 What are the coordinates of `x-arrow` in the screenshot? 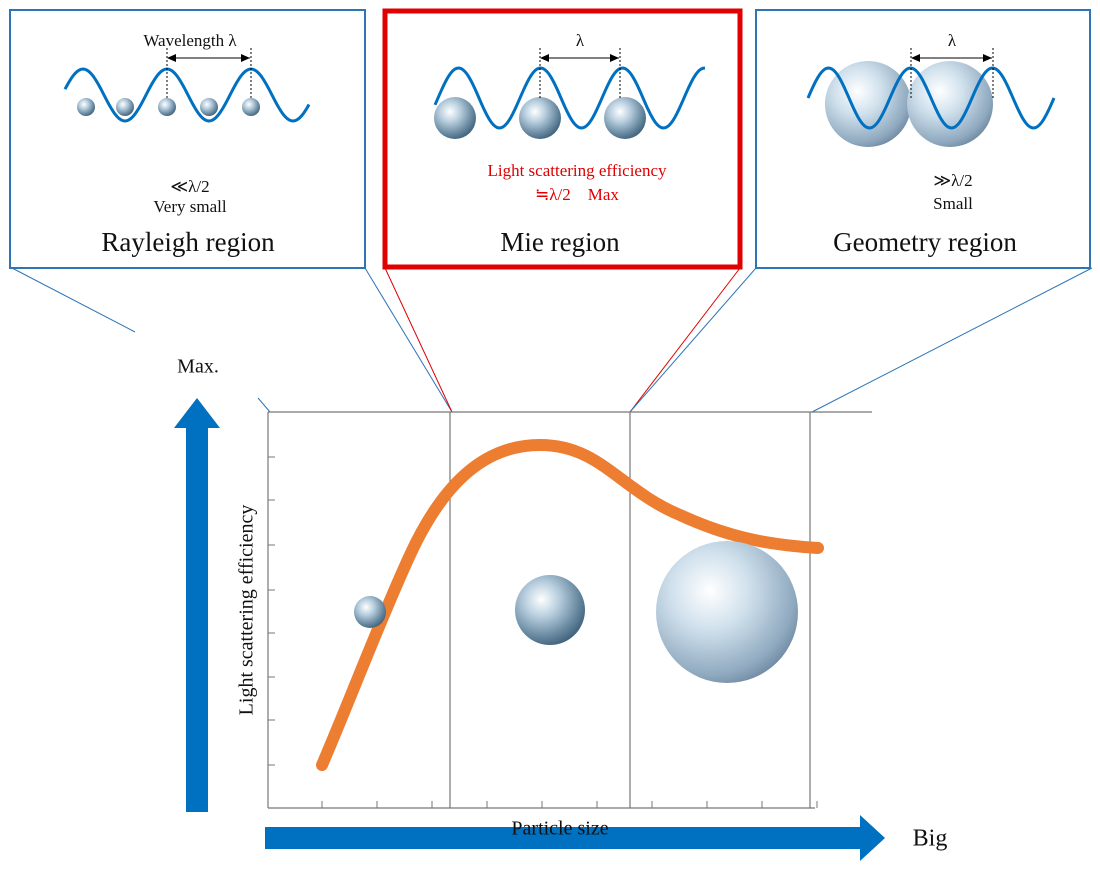 It's located at (575, 838).